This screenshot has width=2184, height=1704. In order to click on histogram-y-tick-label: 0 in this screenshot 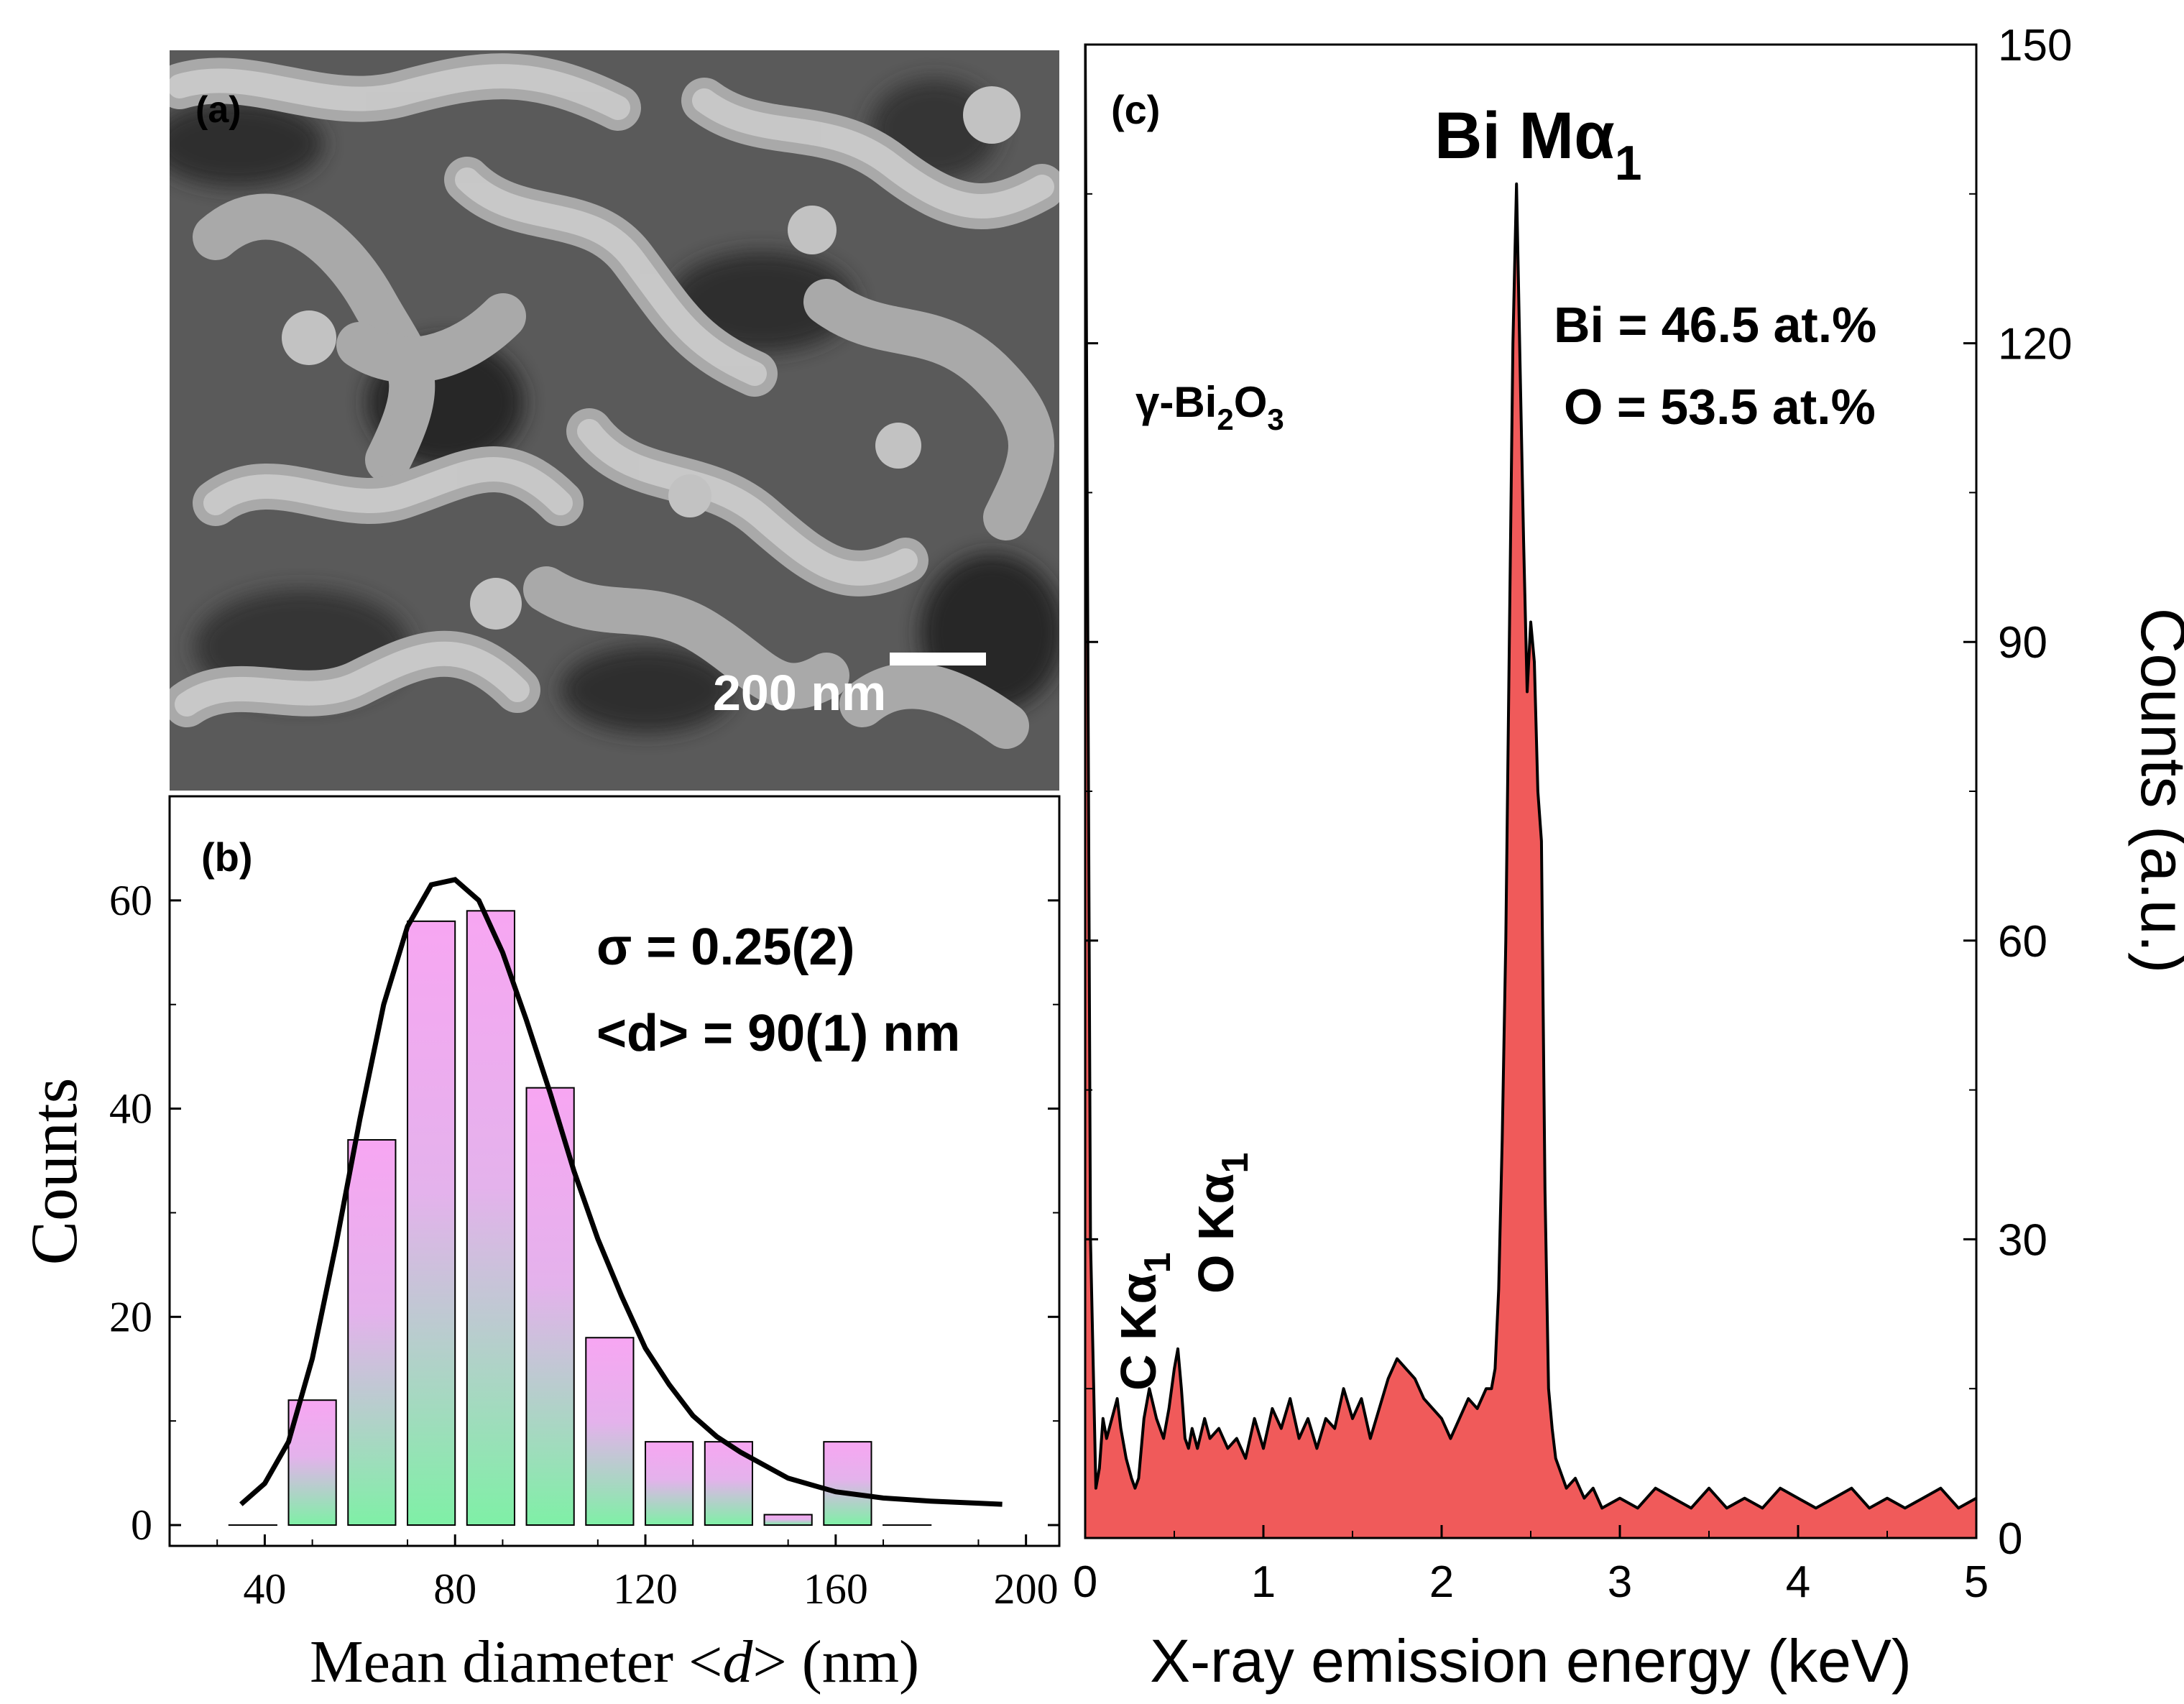, I will do `click(141, 1525)`.